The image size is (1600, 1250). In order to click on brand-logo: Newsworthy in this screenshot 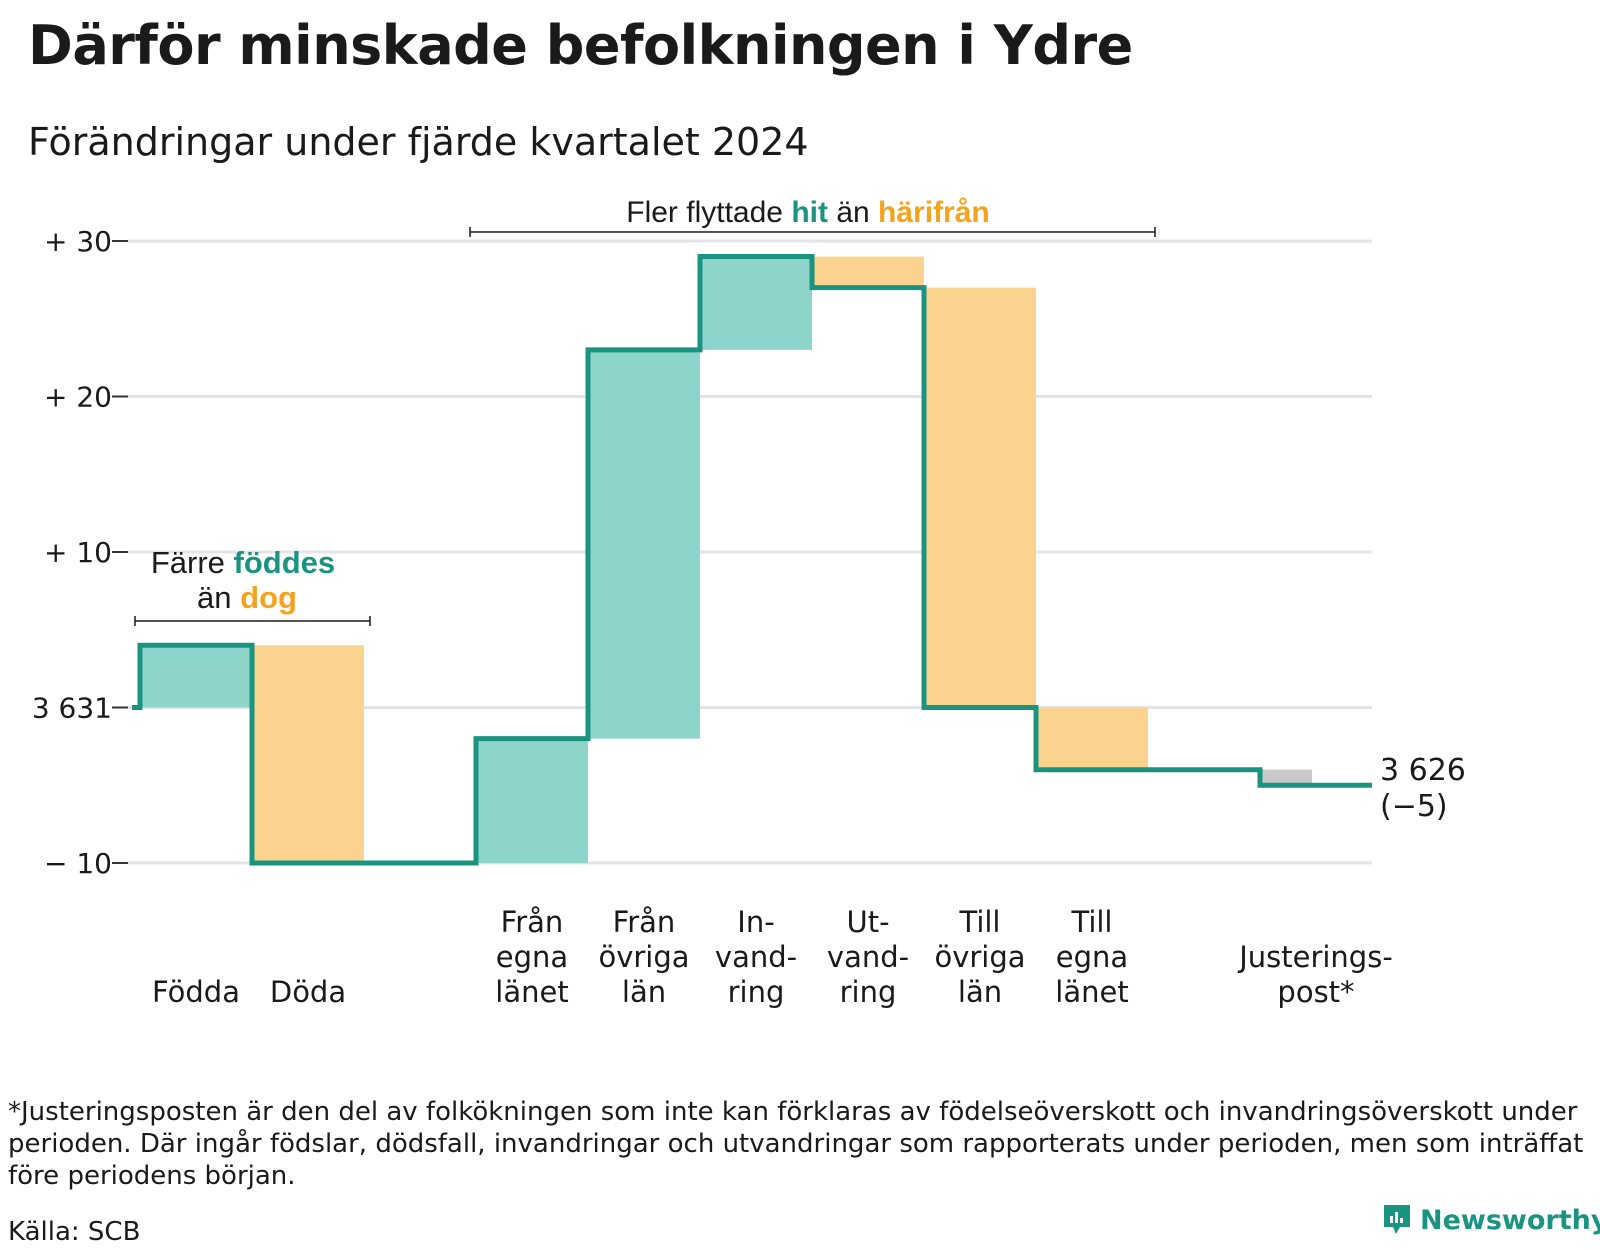, I will do `click(1491, 1220)`.